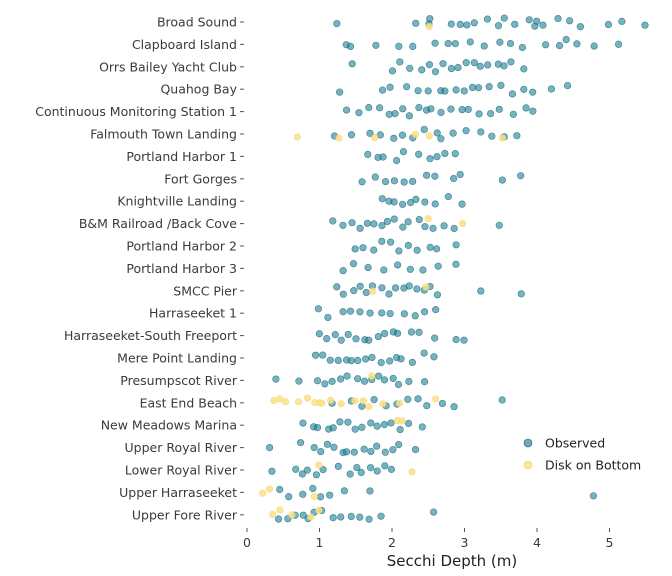 This screenshot has width=672, height=576. Describe the element at coordinates (179, 380) in the screenshot. I see `y-tick-label: Presumpscot River` at that location.